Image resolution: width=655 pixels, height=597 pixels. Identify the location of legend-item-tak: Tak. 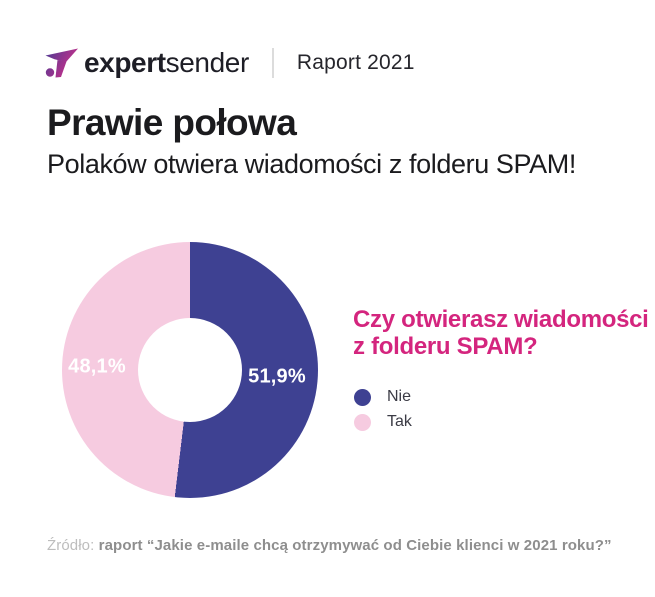
(383, 422).